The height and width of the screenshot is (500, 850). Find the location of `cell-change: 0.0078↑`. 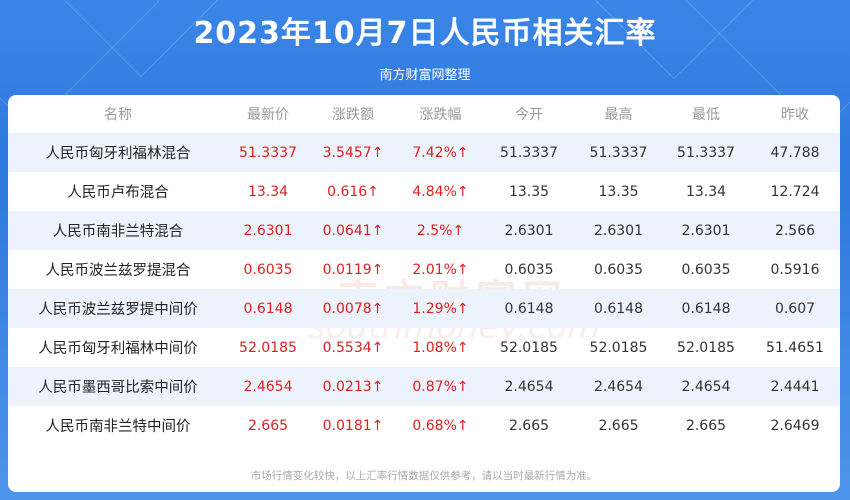

cell-change: 0.0078↑ is located at coordinates (353, 308).